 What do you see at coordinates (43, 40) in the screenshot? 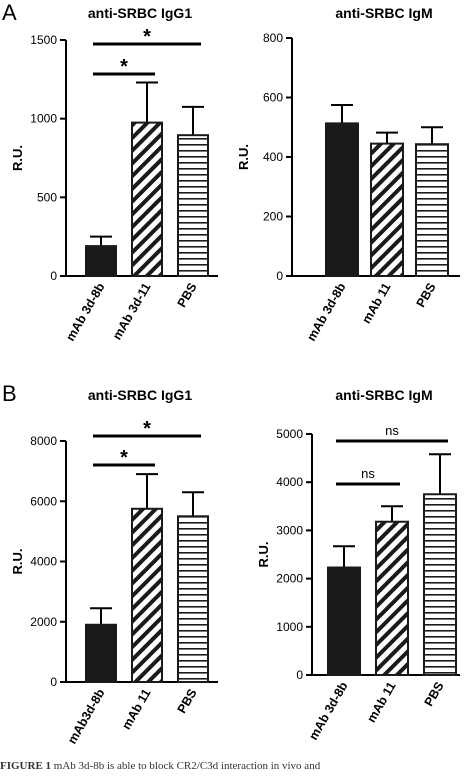
I see `y-tick-label: 1500` at bounding box center [43, 40].